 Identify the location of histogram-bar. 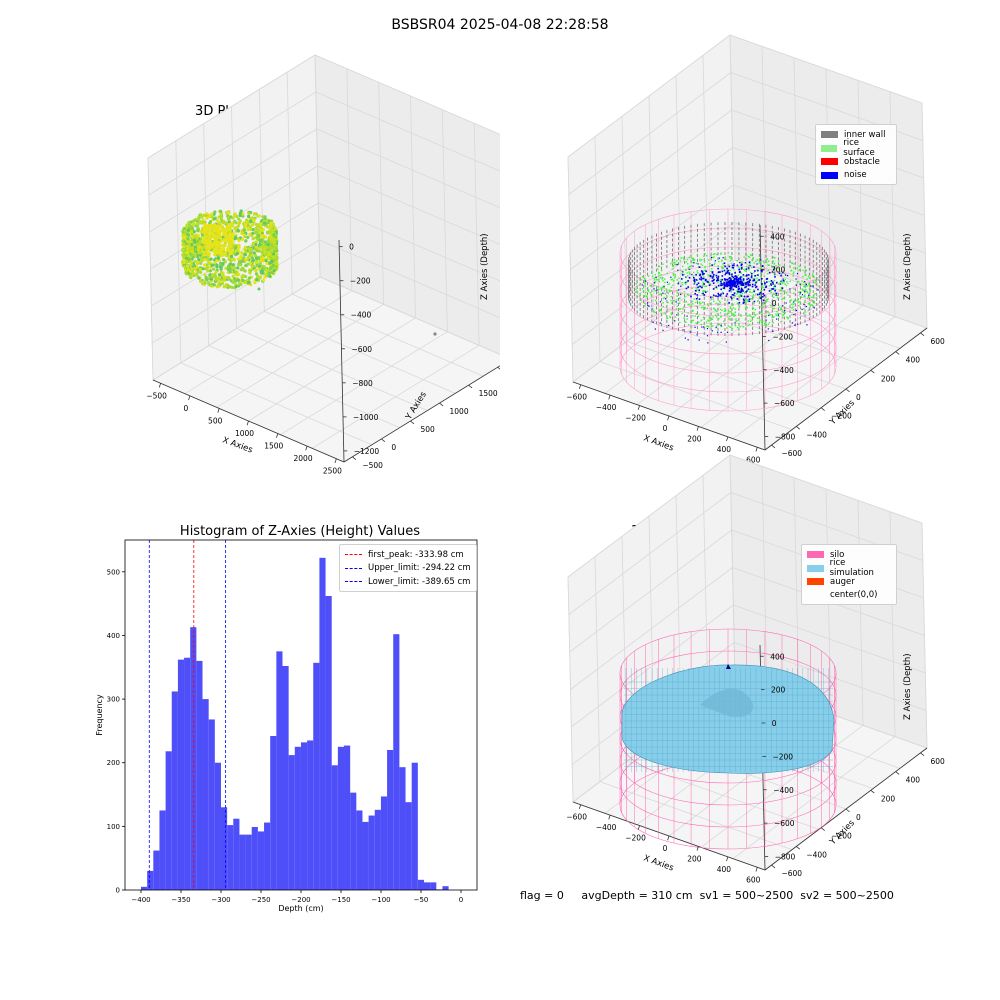
(254, 858).